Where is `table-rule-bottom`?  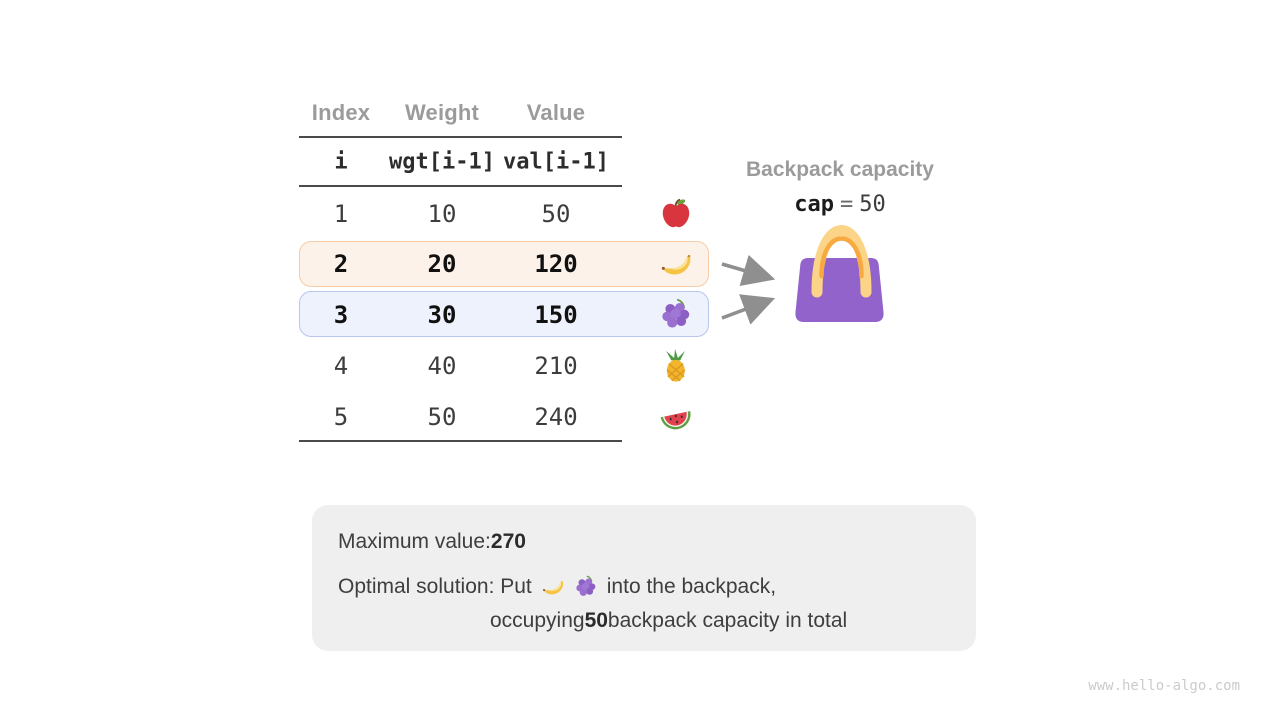
table-rule-bottom is located at coordinates (460, 441).